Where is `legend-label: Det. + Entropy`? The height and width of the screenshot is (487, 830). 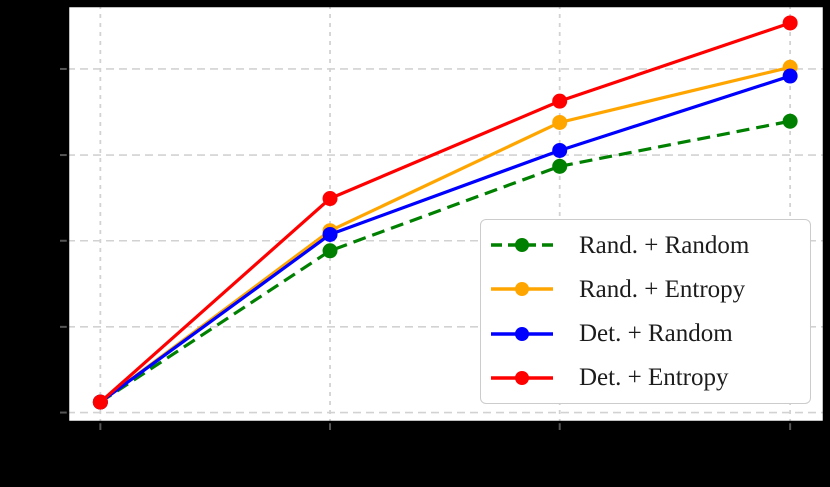 legend-label: Det. + Entropy is located at coordinates (654, 378).